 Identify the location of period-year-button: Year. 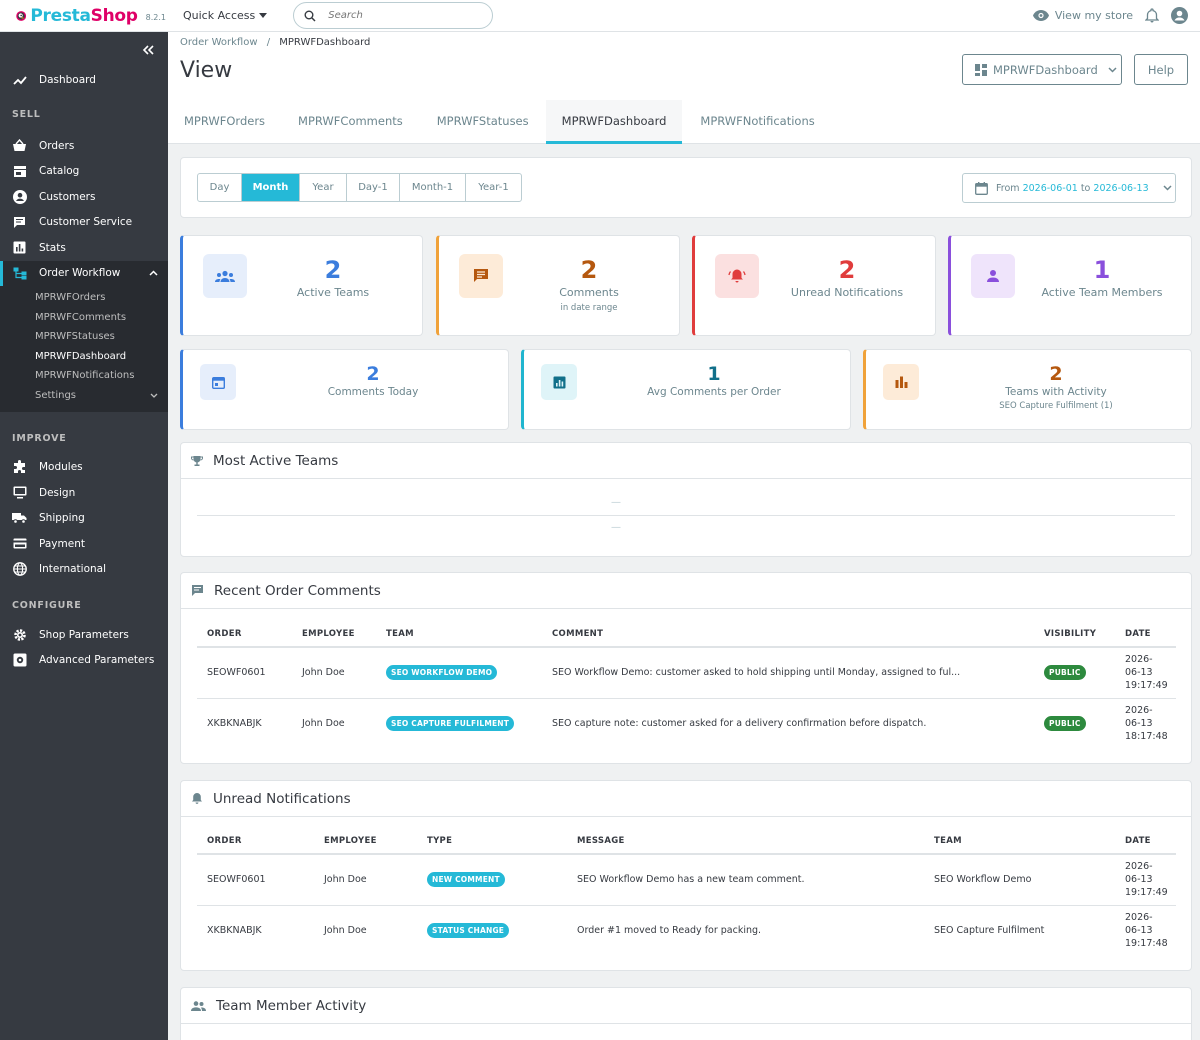
(323, 187).